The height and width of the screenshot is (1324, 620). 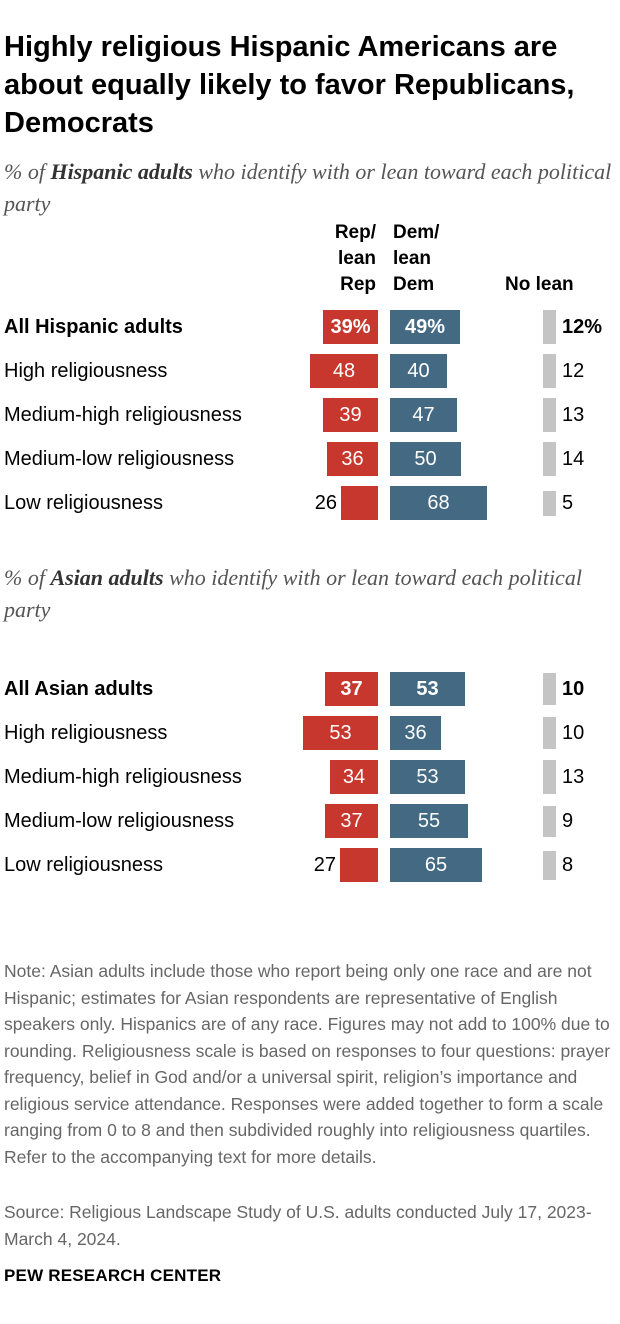 What do you see at coordinates (582, 327) in the screenshot?
I see `no-lean-value-label: 12%` at bounding box center [582, 327].